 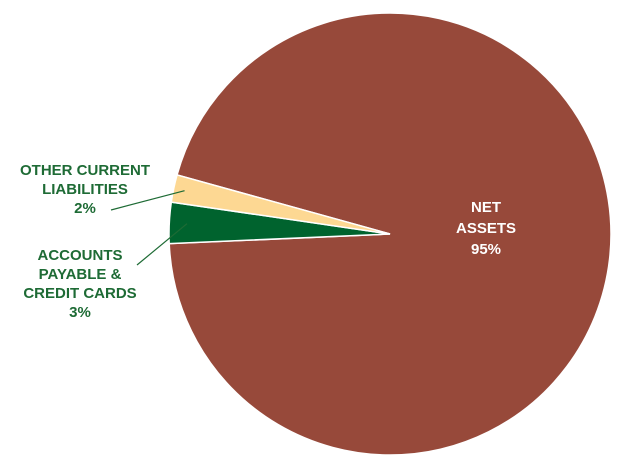 What do you see at coordinates (79, 293) in the screenshot?
I see `slice-name-line-1-2: CREDIT CARDS` at bounding box center [79, 293].